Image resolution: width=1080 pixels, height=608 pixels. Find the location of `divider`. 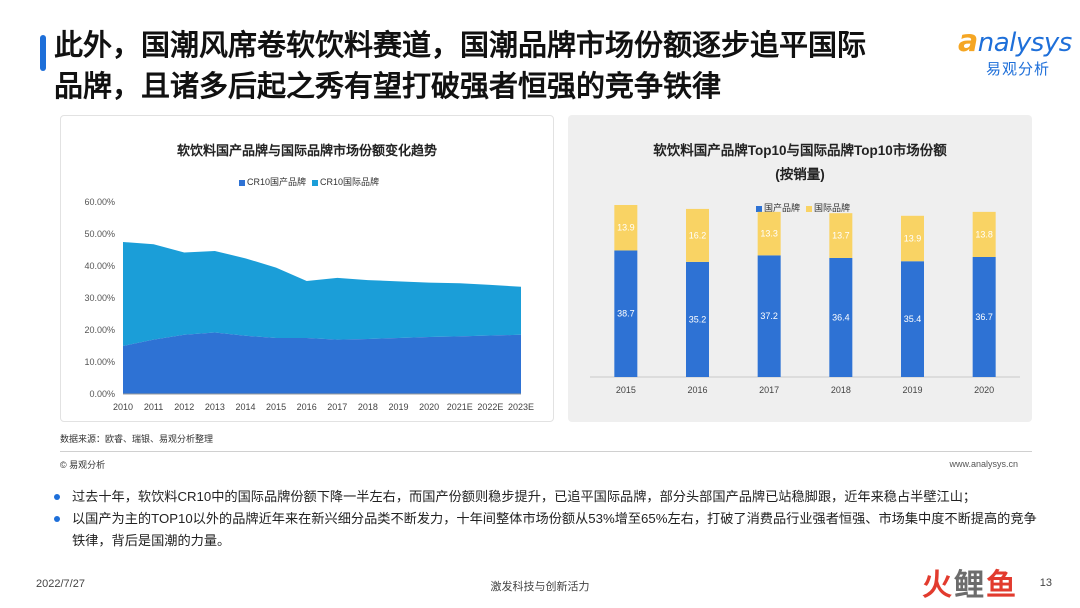

divider is located at coordinates (546, 451).